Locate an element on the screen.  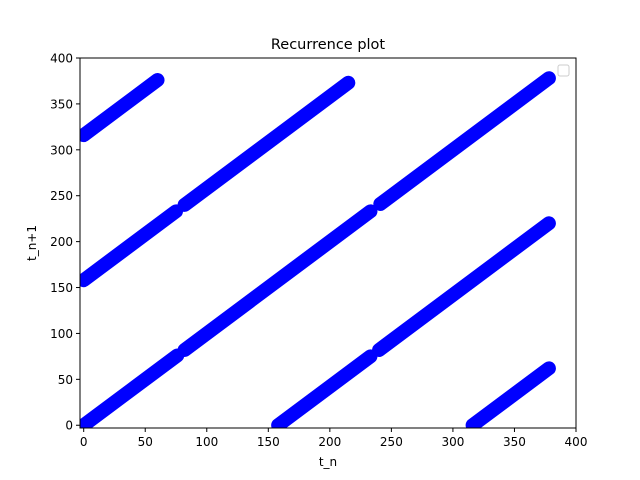
x-tick-label: 200 is located at coordinates (329, 442).